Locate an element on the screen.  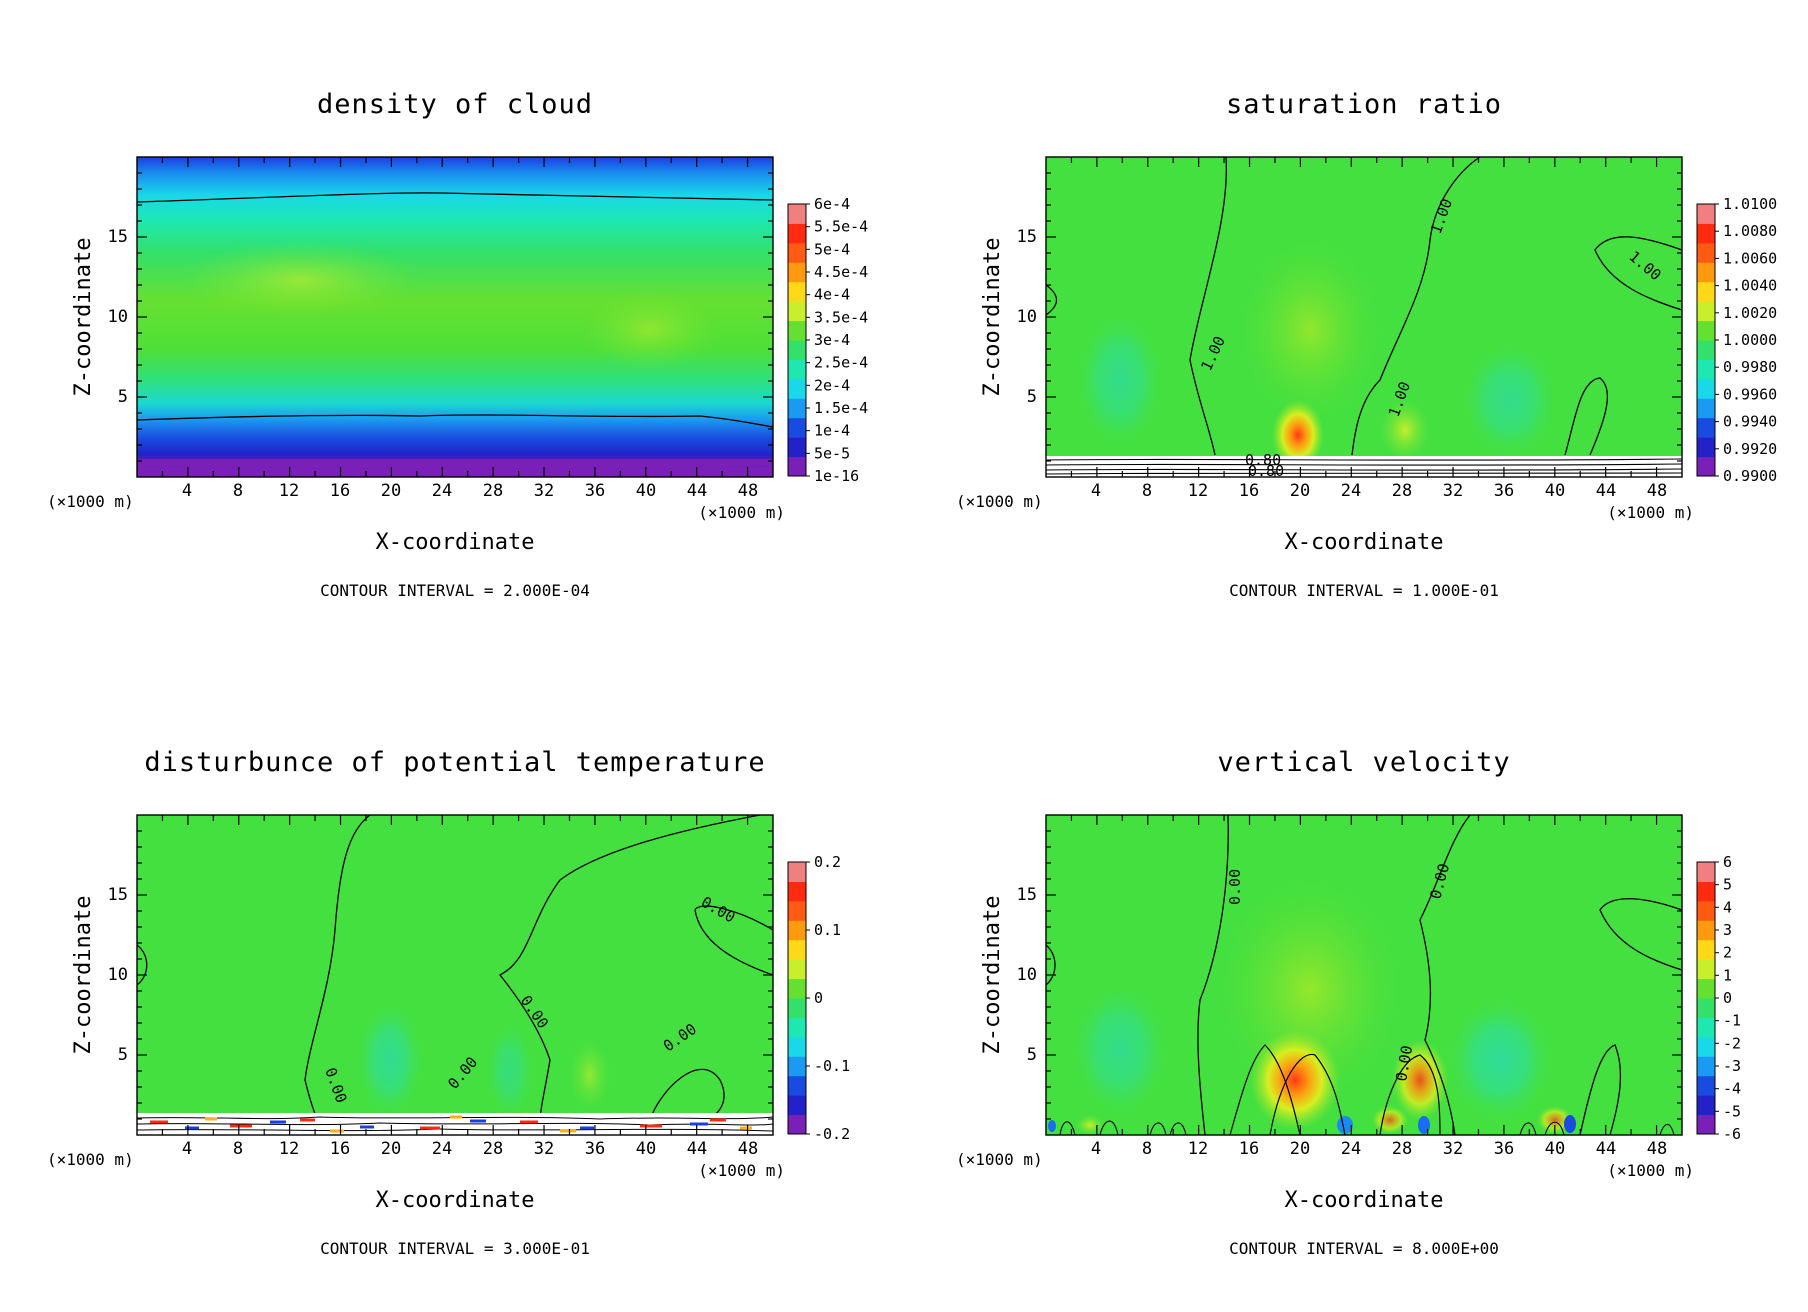
colorbar-label: -2 is located at coordinates (1732, 1043).